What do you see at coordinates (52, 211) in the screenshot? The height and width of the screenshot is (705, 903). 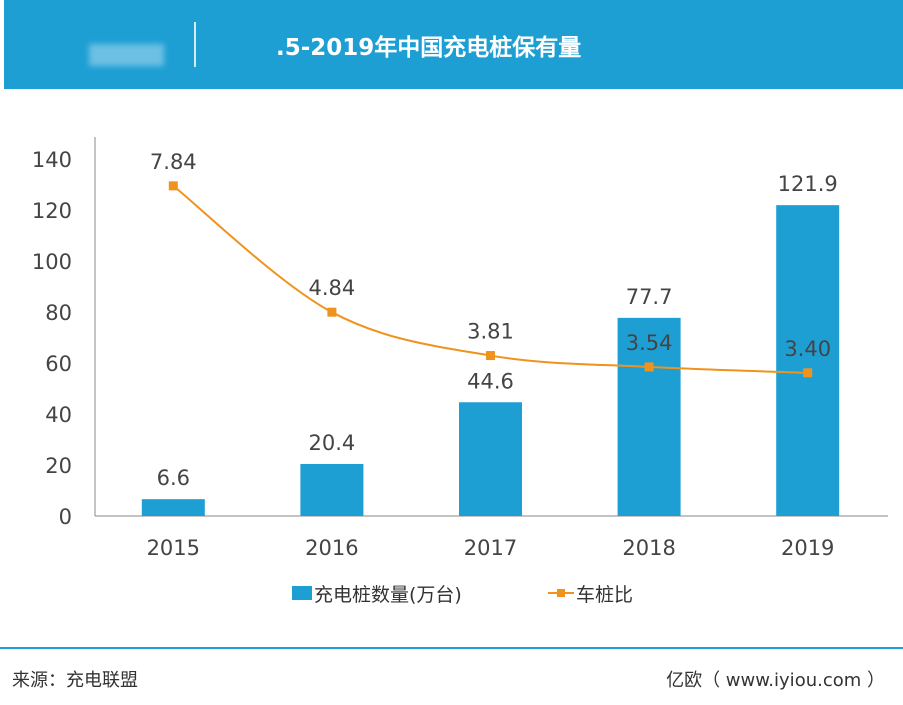 I see `y-tick-label: 120` at bounding box center [52, 211].